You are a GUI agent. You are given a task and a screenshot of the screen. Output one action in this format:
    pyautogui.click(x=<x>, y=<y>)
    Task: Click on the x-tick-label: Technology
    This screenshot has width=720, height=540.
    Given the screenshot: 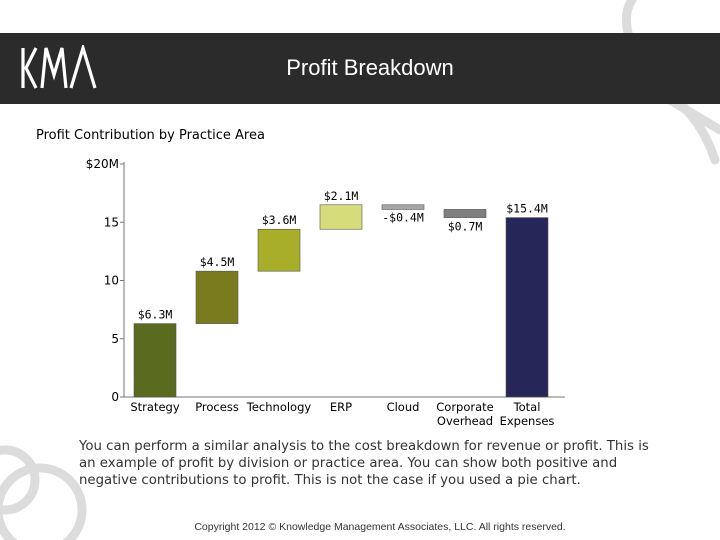 What is the action you would take?
    pyautogui.click(x=279, y=407)
    